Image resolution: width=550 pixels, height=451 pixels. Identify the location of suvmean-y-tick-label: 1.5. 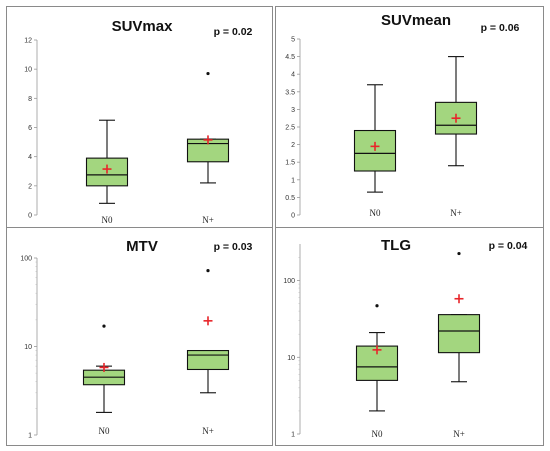
(290, 163).